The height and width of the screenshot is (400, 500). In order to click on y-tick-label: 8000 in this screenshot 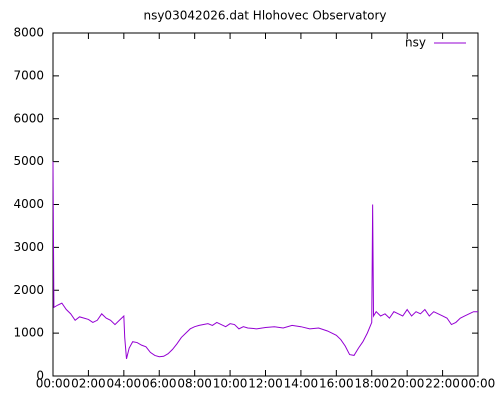, I will do `click(28, 33)`.